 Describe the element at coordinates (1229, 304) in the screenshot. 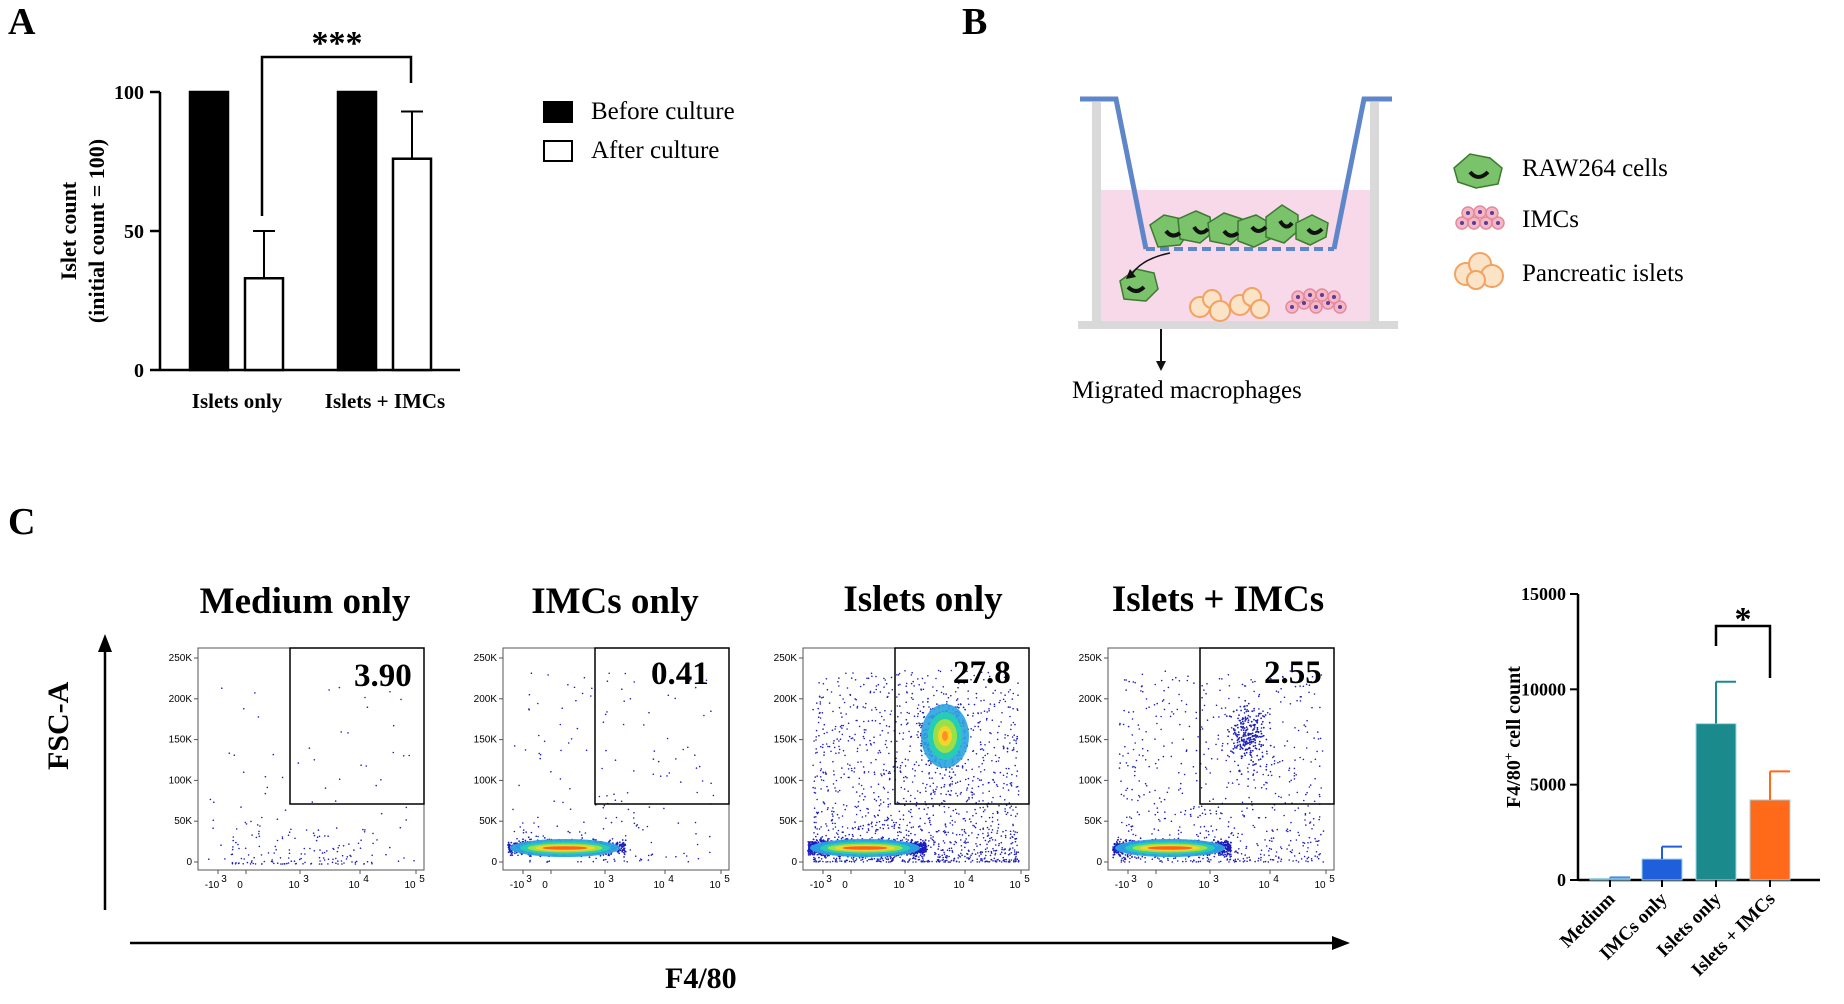

I see `islets-bottom` at that location.